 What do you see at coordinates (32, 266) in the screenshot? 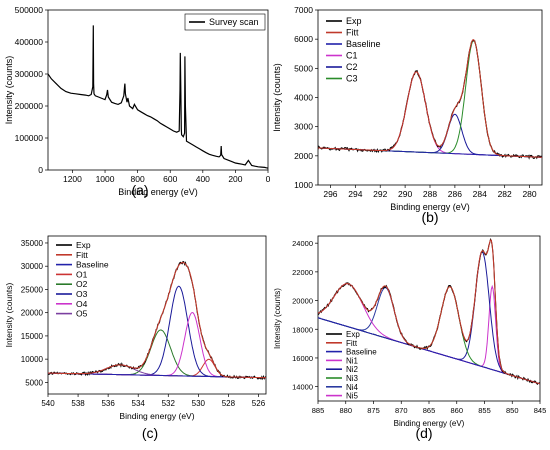
I see `y-tick-label: 30000` at bounding box center [32, 266].